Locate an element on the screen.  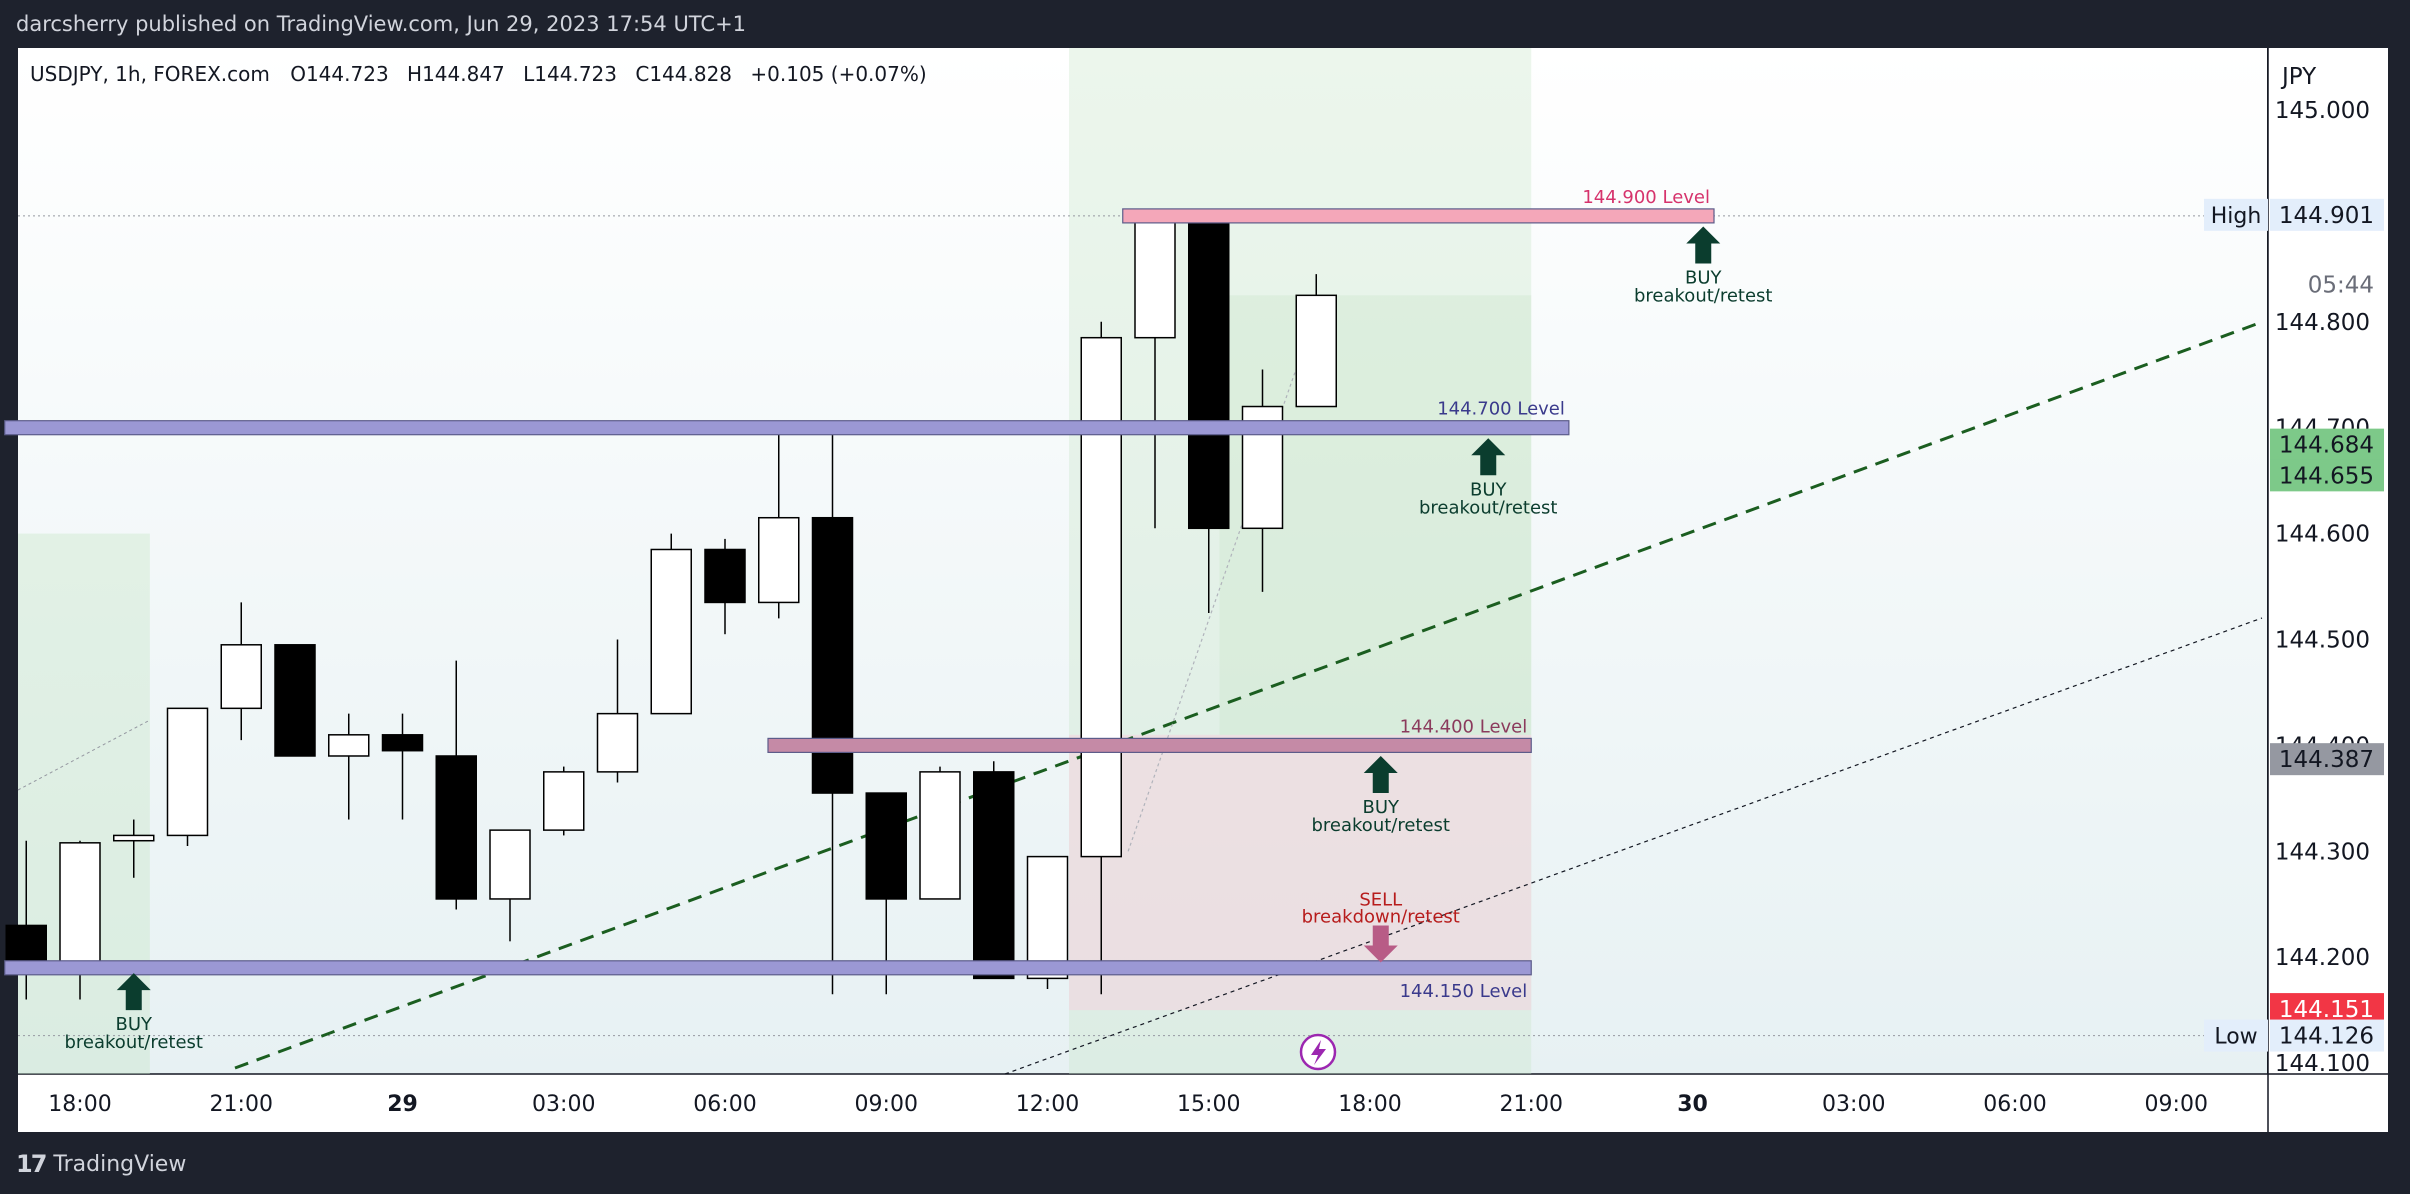
trend-line-faint is located at coordinates (1222, 581).